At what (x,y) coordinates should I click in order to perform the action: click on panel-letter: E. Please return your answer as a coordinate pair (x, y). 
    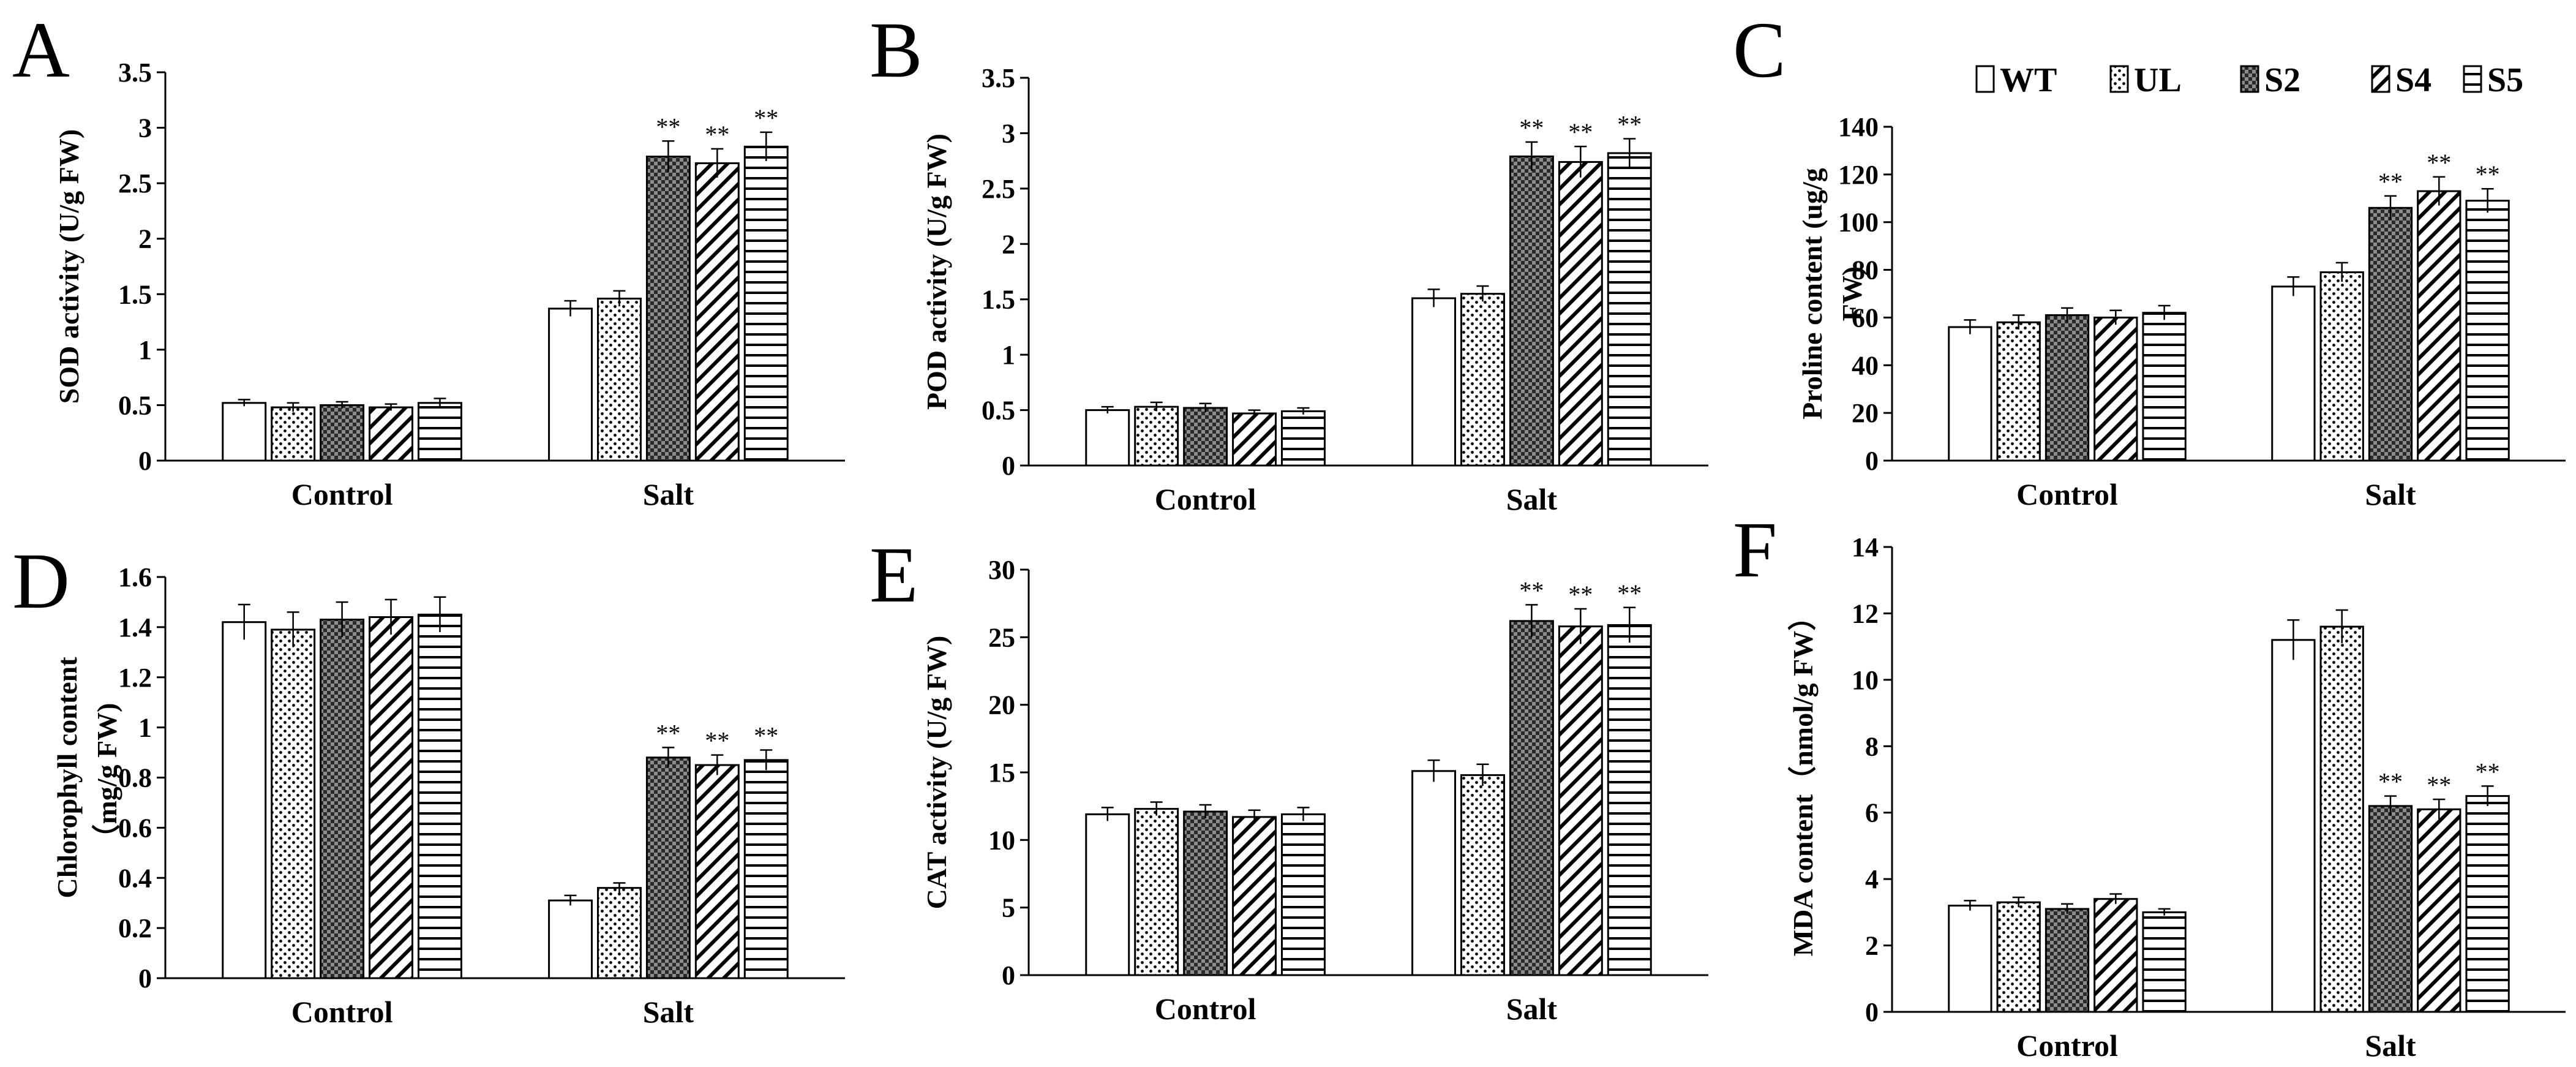
    Looking at the image, I should click on (893, 575).